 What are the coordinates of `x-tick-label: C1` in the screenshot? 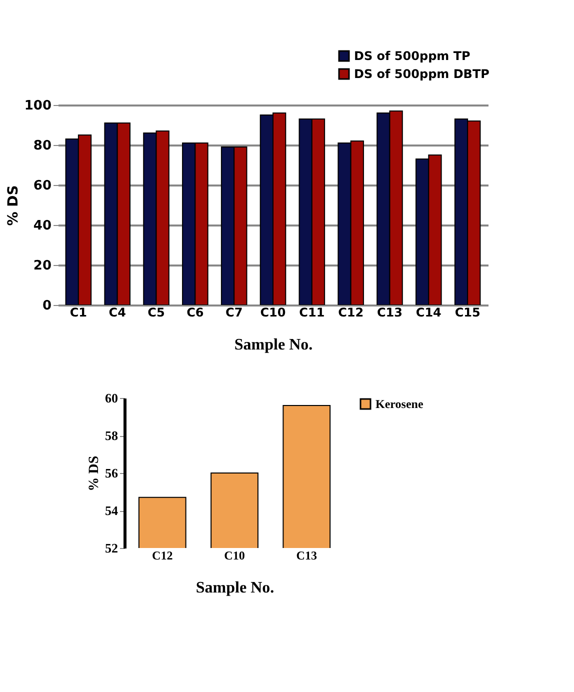 It's located at (79, 313).